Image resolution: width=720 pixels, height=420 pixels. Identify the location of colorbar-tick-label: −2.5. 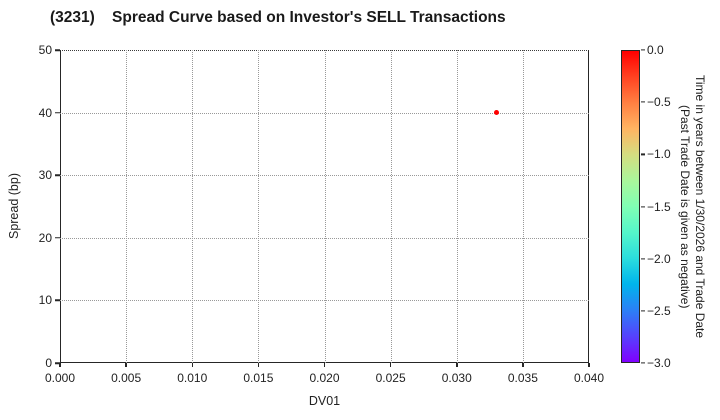
(659, 310).